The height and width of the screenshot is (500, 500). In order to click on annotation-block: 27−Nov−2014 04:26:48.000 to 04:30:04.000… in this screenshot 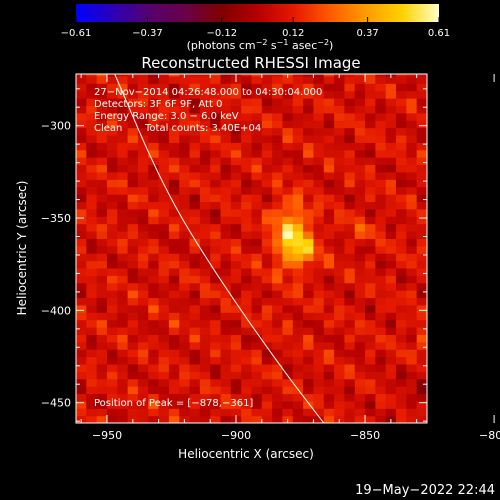, I will do `click(208, 110)`.